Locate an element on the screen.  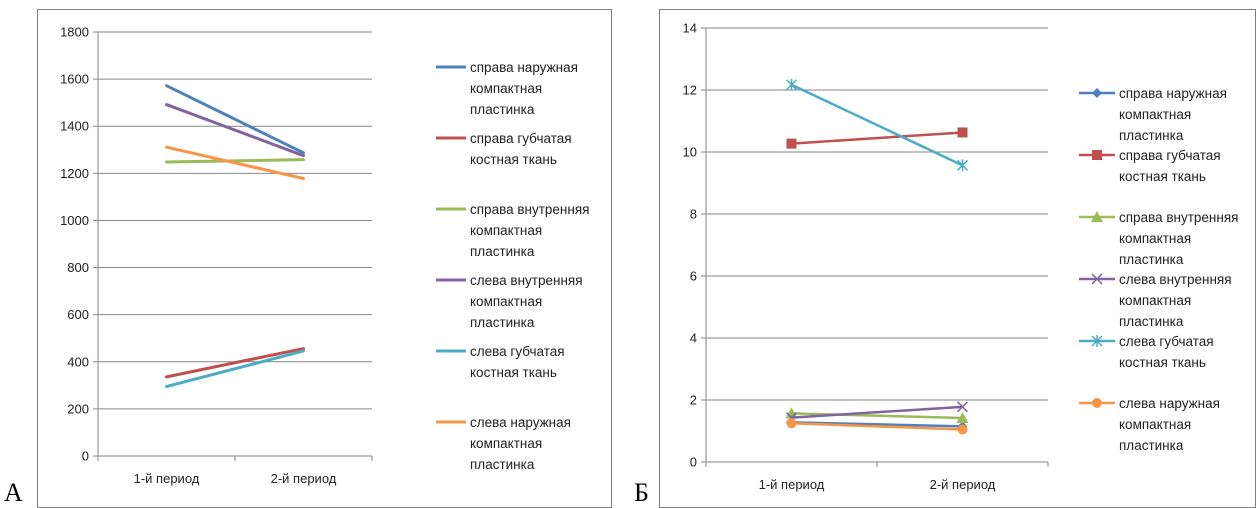
chart-b-legend-label-5-line-2: костная ткань is located at coordinates (1162, 362).